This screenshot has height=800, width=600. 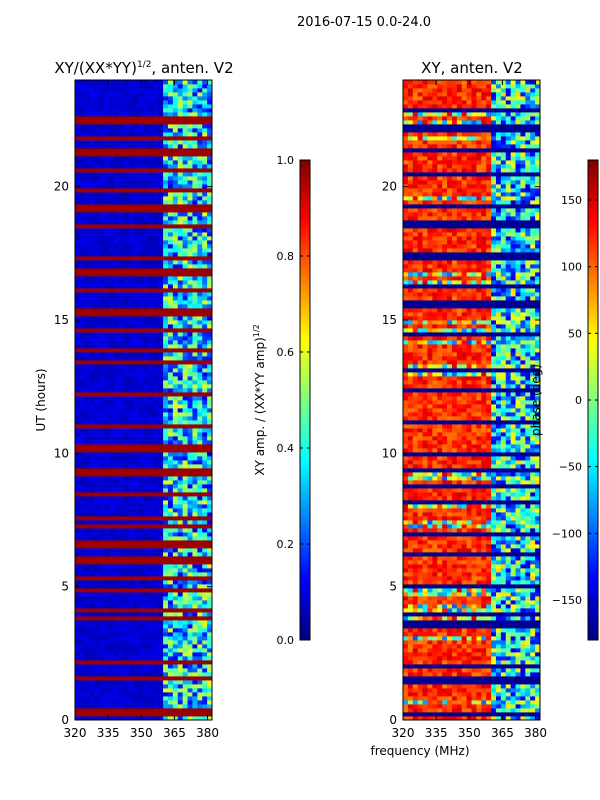 What do you see at coordinates (75, 733) in the screenshot?
I see `x-tick-label: 320` at bounding box center [75, 733].